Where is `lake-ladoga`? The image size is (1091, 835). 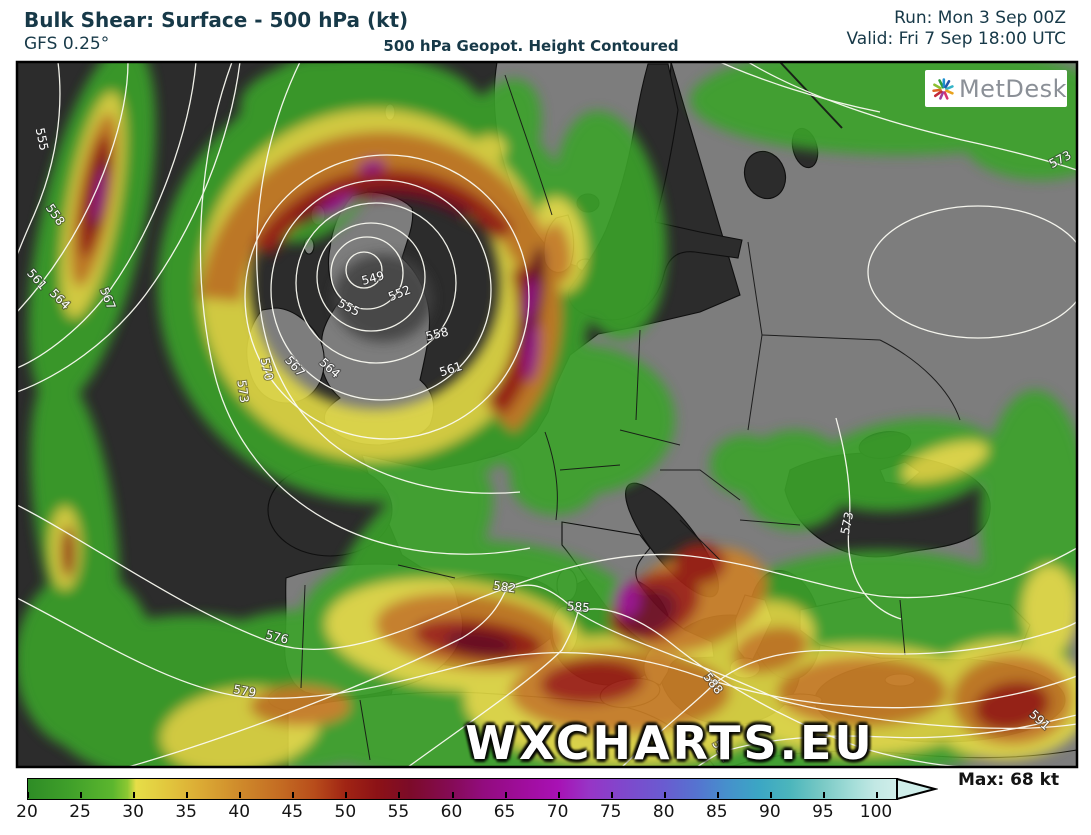
lake-ladoga is located at coordinates (765, 175).